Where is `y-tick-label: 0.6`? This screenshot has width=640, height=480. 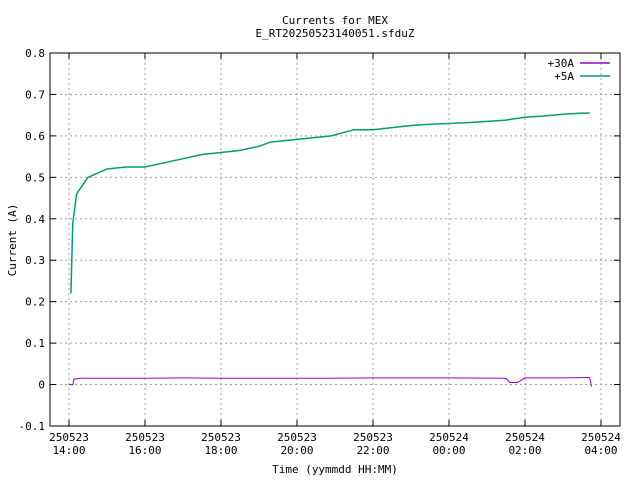
y-tick-label: 0.6 is located at coordinates (35, 136).